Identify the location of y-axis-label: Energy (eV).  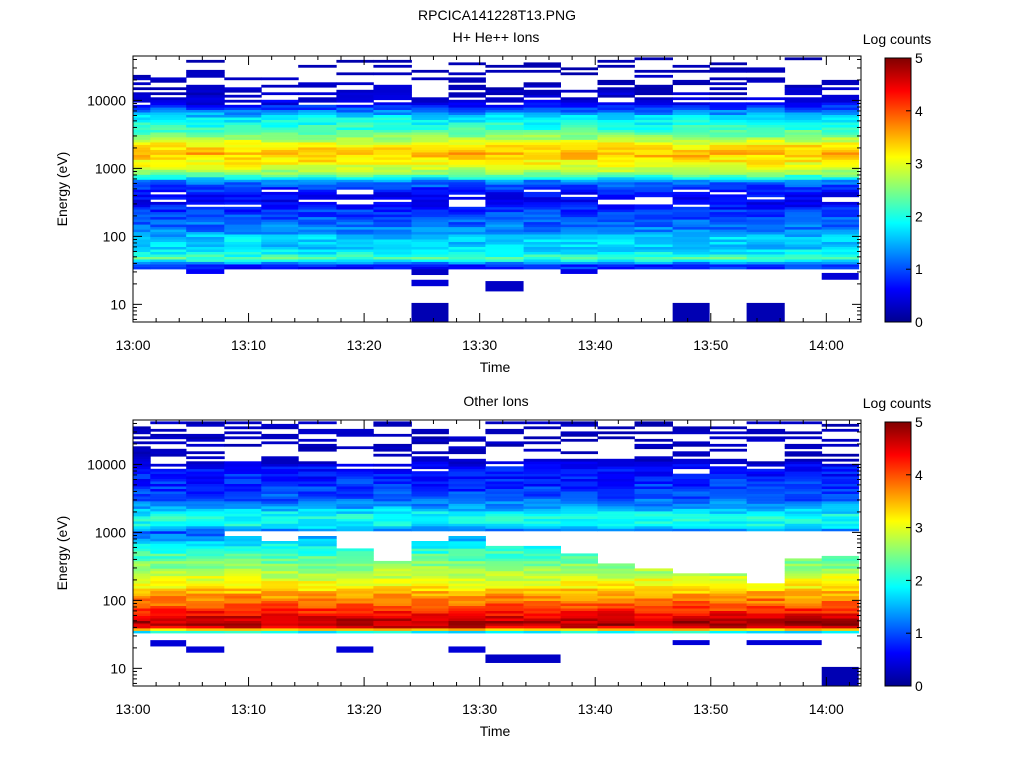
(62, 553).